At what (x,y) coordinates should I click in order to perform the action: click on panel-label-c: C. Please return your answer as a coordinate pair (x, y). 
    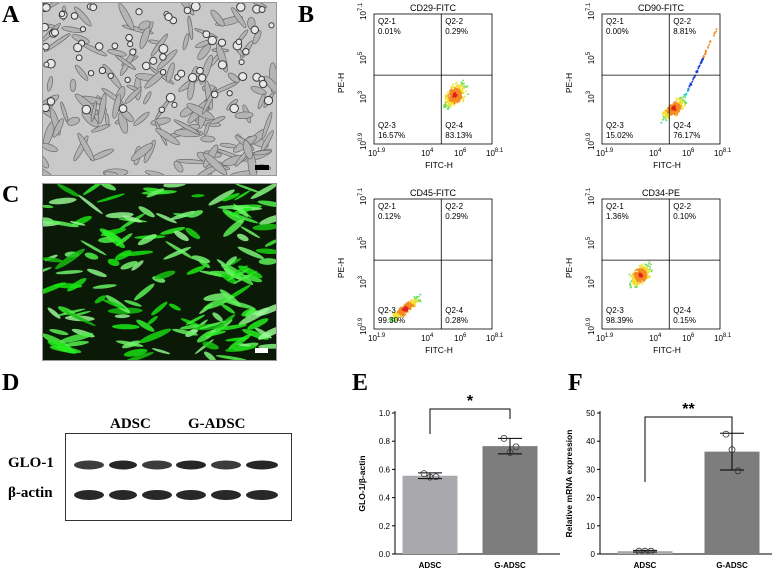
    Looking at the image, I should click on (11, 195).